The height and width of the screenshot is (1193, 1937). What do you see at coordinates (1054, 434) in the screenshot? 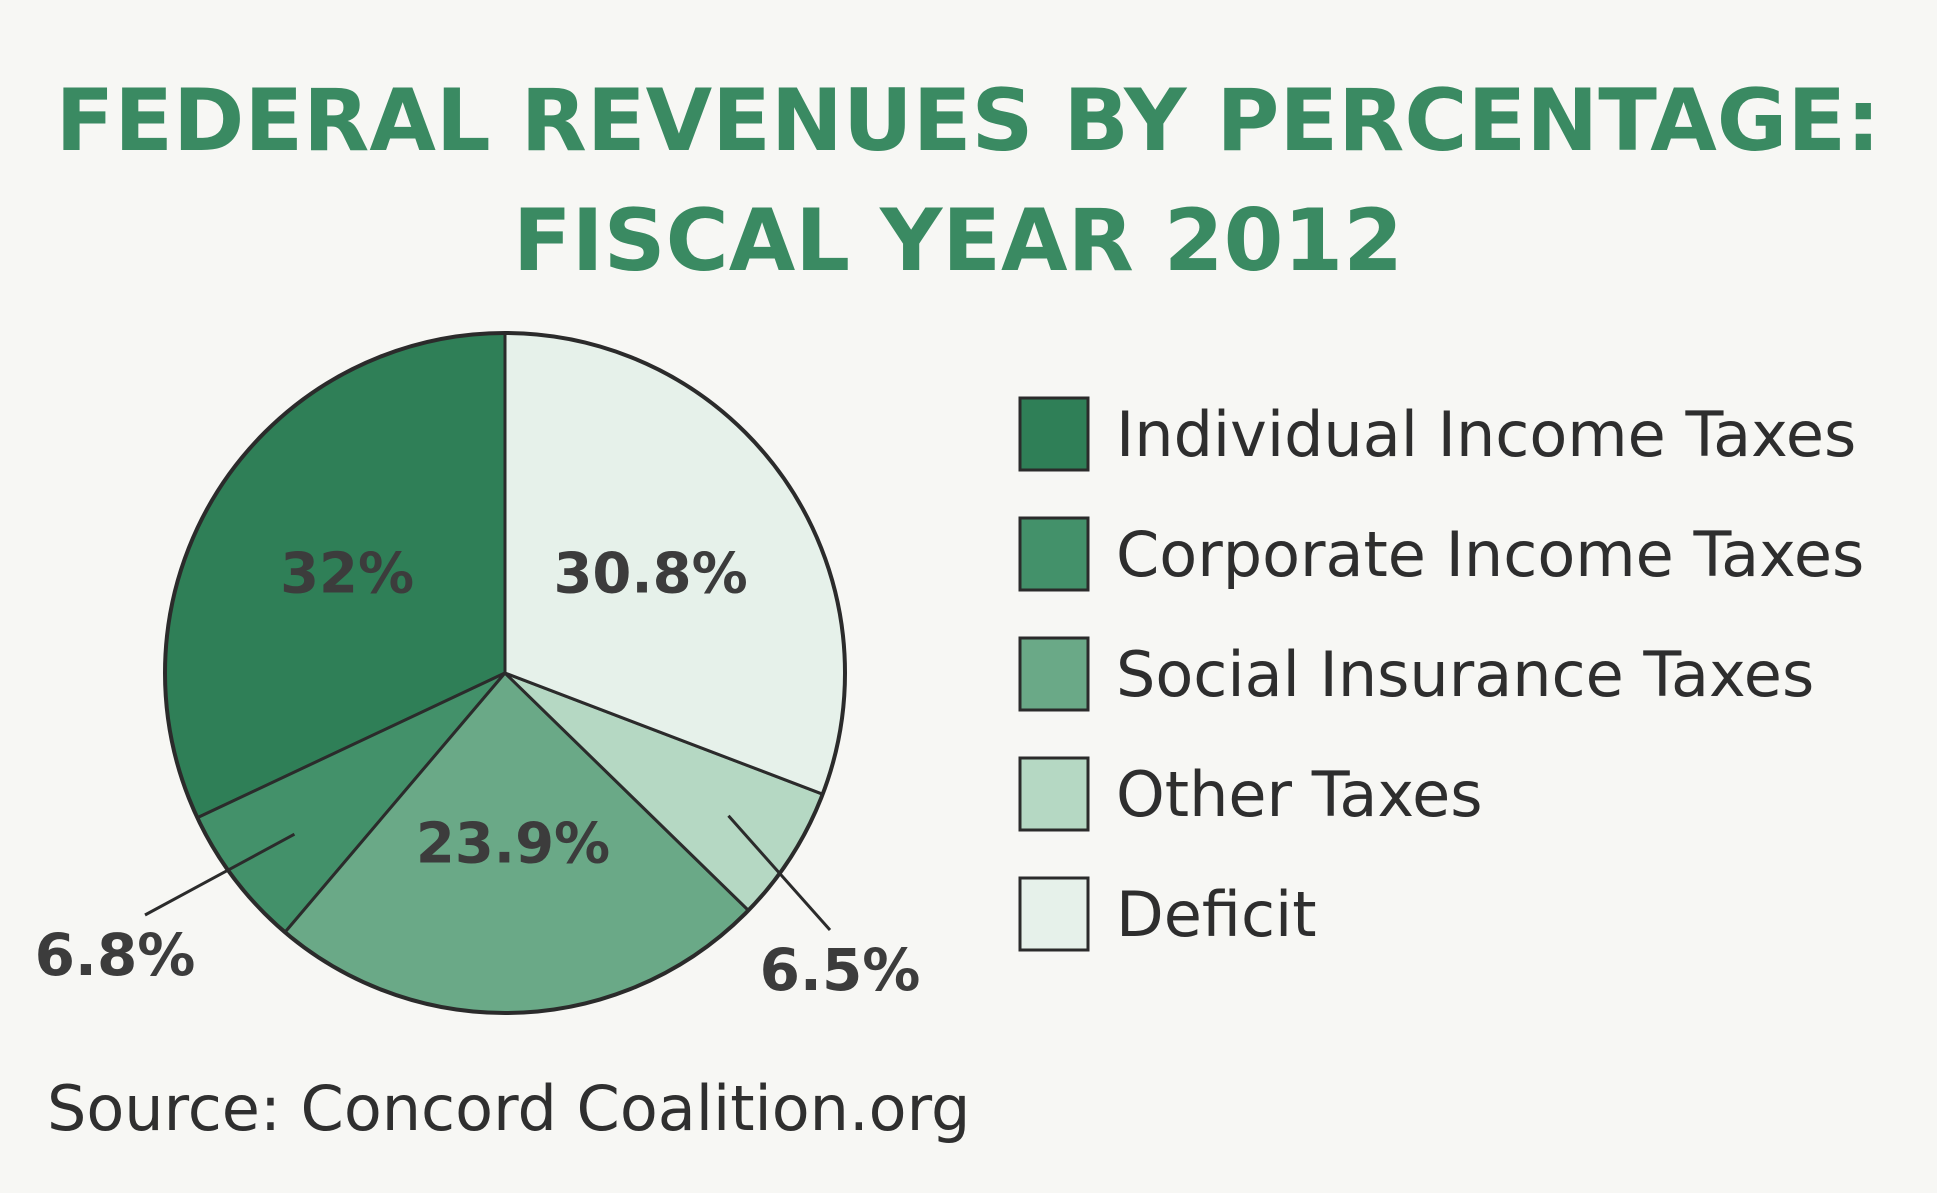
I see `legend-swatch-individual-income-taxes` at bounding box center [1054, 434].